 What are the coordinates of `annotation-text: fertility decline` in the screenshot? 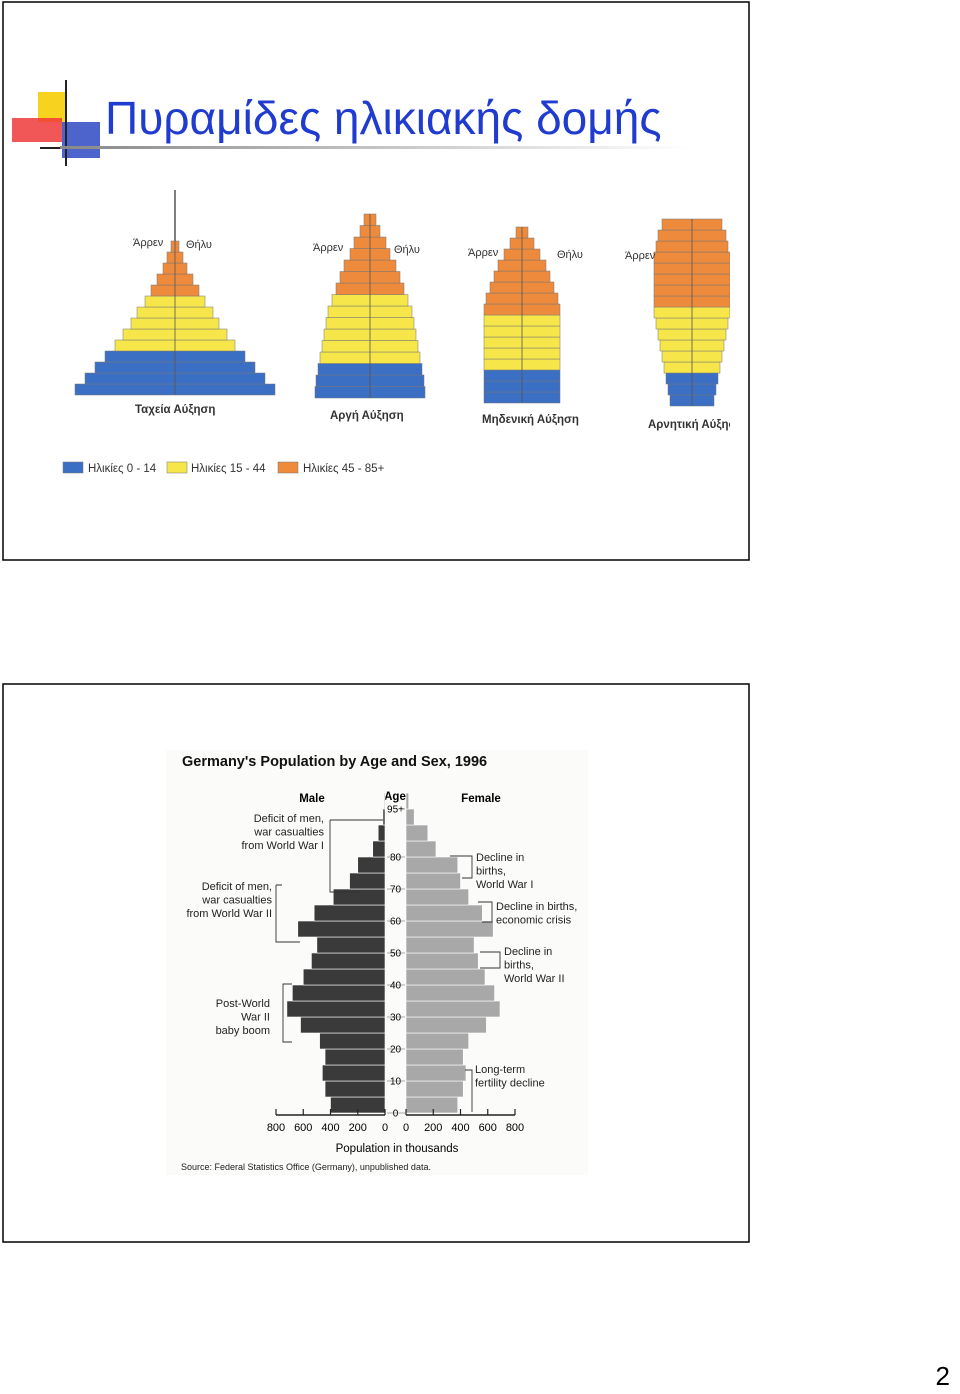 It's located at (510, 1084).